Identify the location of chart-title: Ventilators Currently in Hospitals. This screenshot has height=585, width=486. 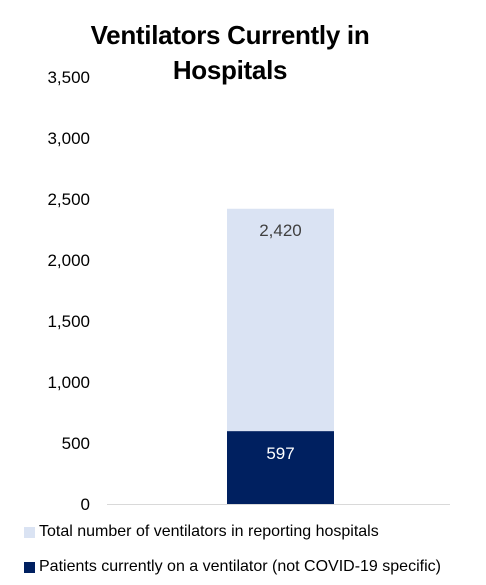
(230, 52).